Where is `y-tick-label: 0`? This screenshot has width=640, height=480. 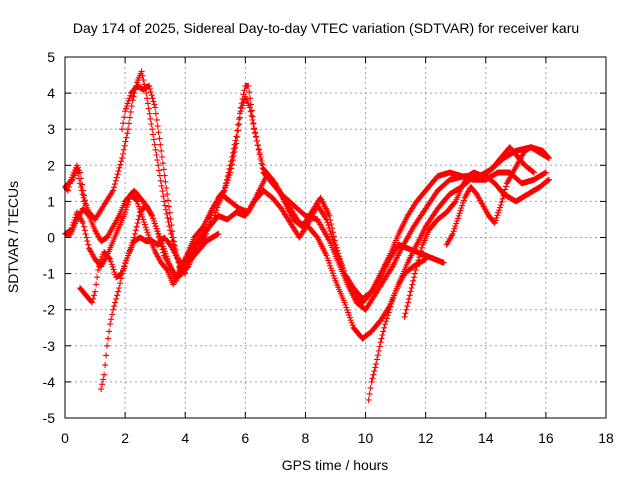 y-tick-label: 0 is located at coordinates (51, 238).